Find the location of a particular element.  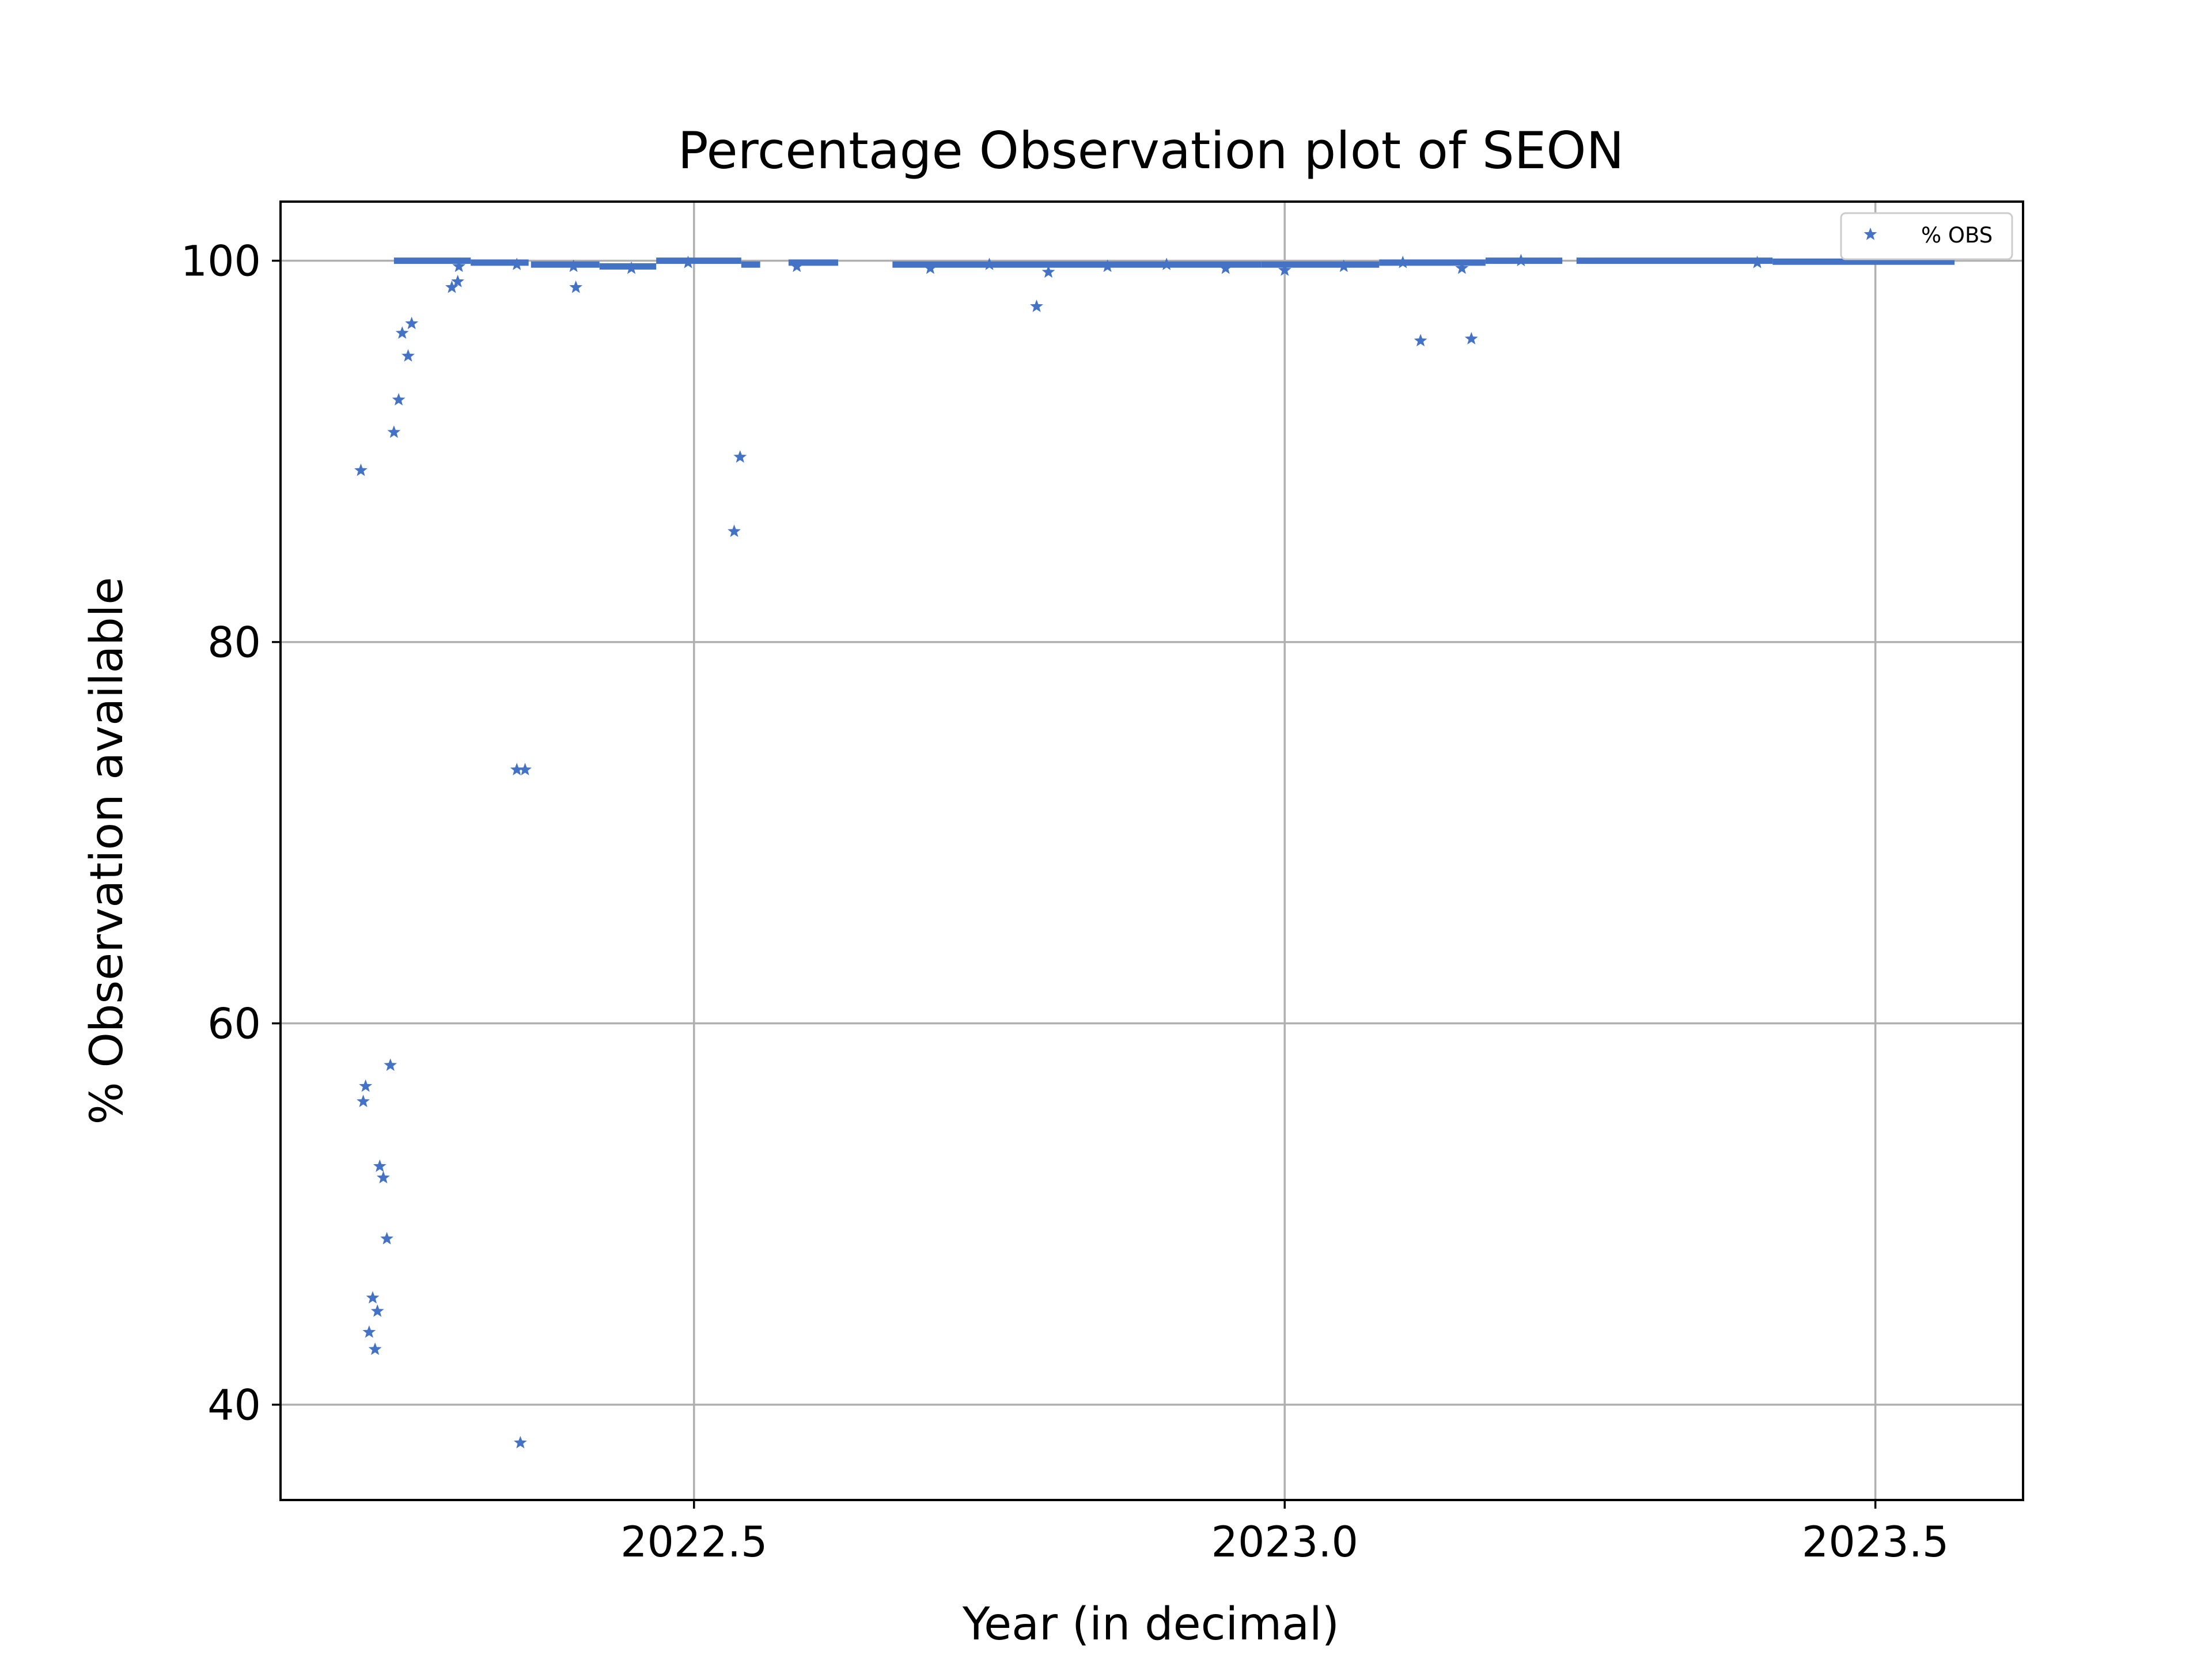

legend: % OBS is located at coordinates (1926, 236).